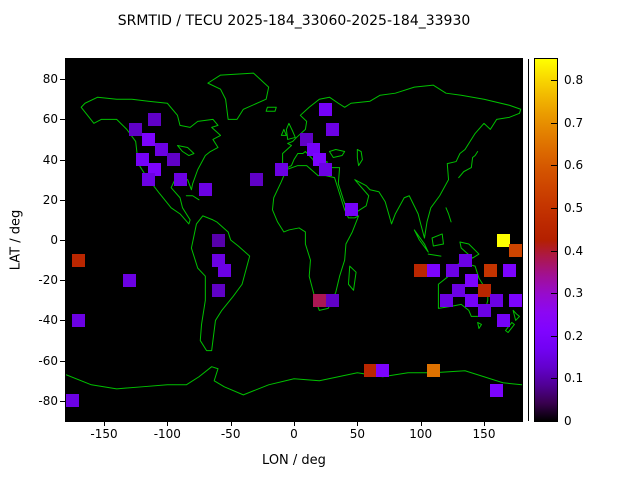  I want to click on coastline-north-america, so click(150, 160).